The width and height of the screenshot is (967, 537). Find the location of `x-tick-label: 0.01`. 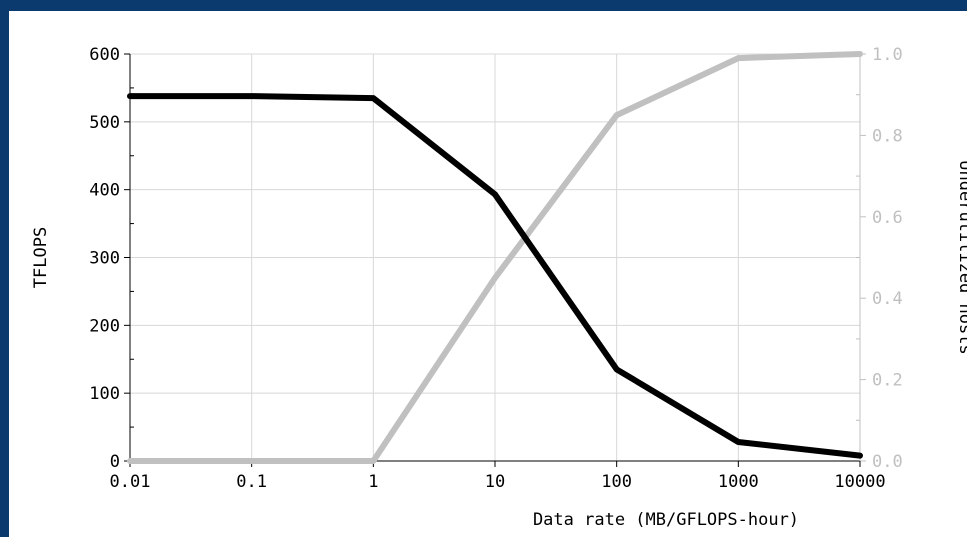

x-tick-label: 0.01 is located at coordinates (130, 482).